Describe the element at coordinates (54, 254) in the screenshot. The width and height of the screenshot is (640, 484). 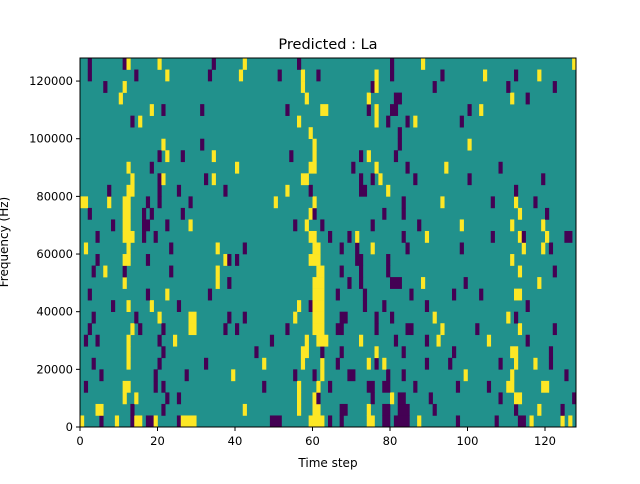
I see `y-axis: 0 20000 40000 60000 80000 100000 120000` at that location.